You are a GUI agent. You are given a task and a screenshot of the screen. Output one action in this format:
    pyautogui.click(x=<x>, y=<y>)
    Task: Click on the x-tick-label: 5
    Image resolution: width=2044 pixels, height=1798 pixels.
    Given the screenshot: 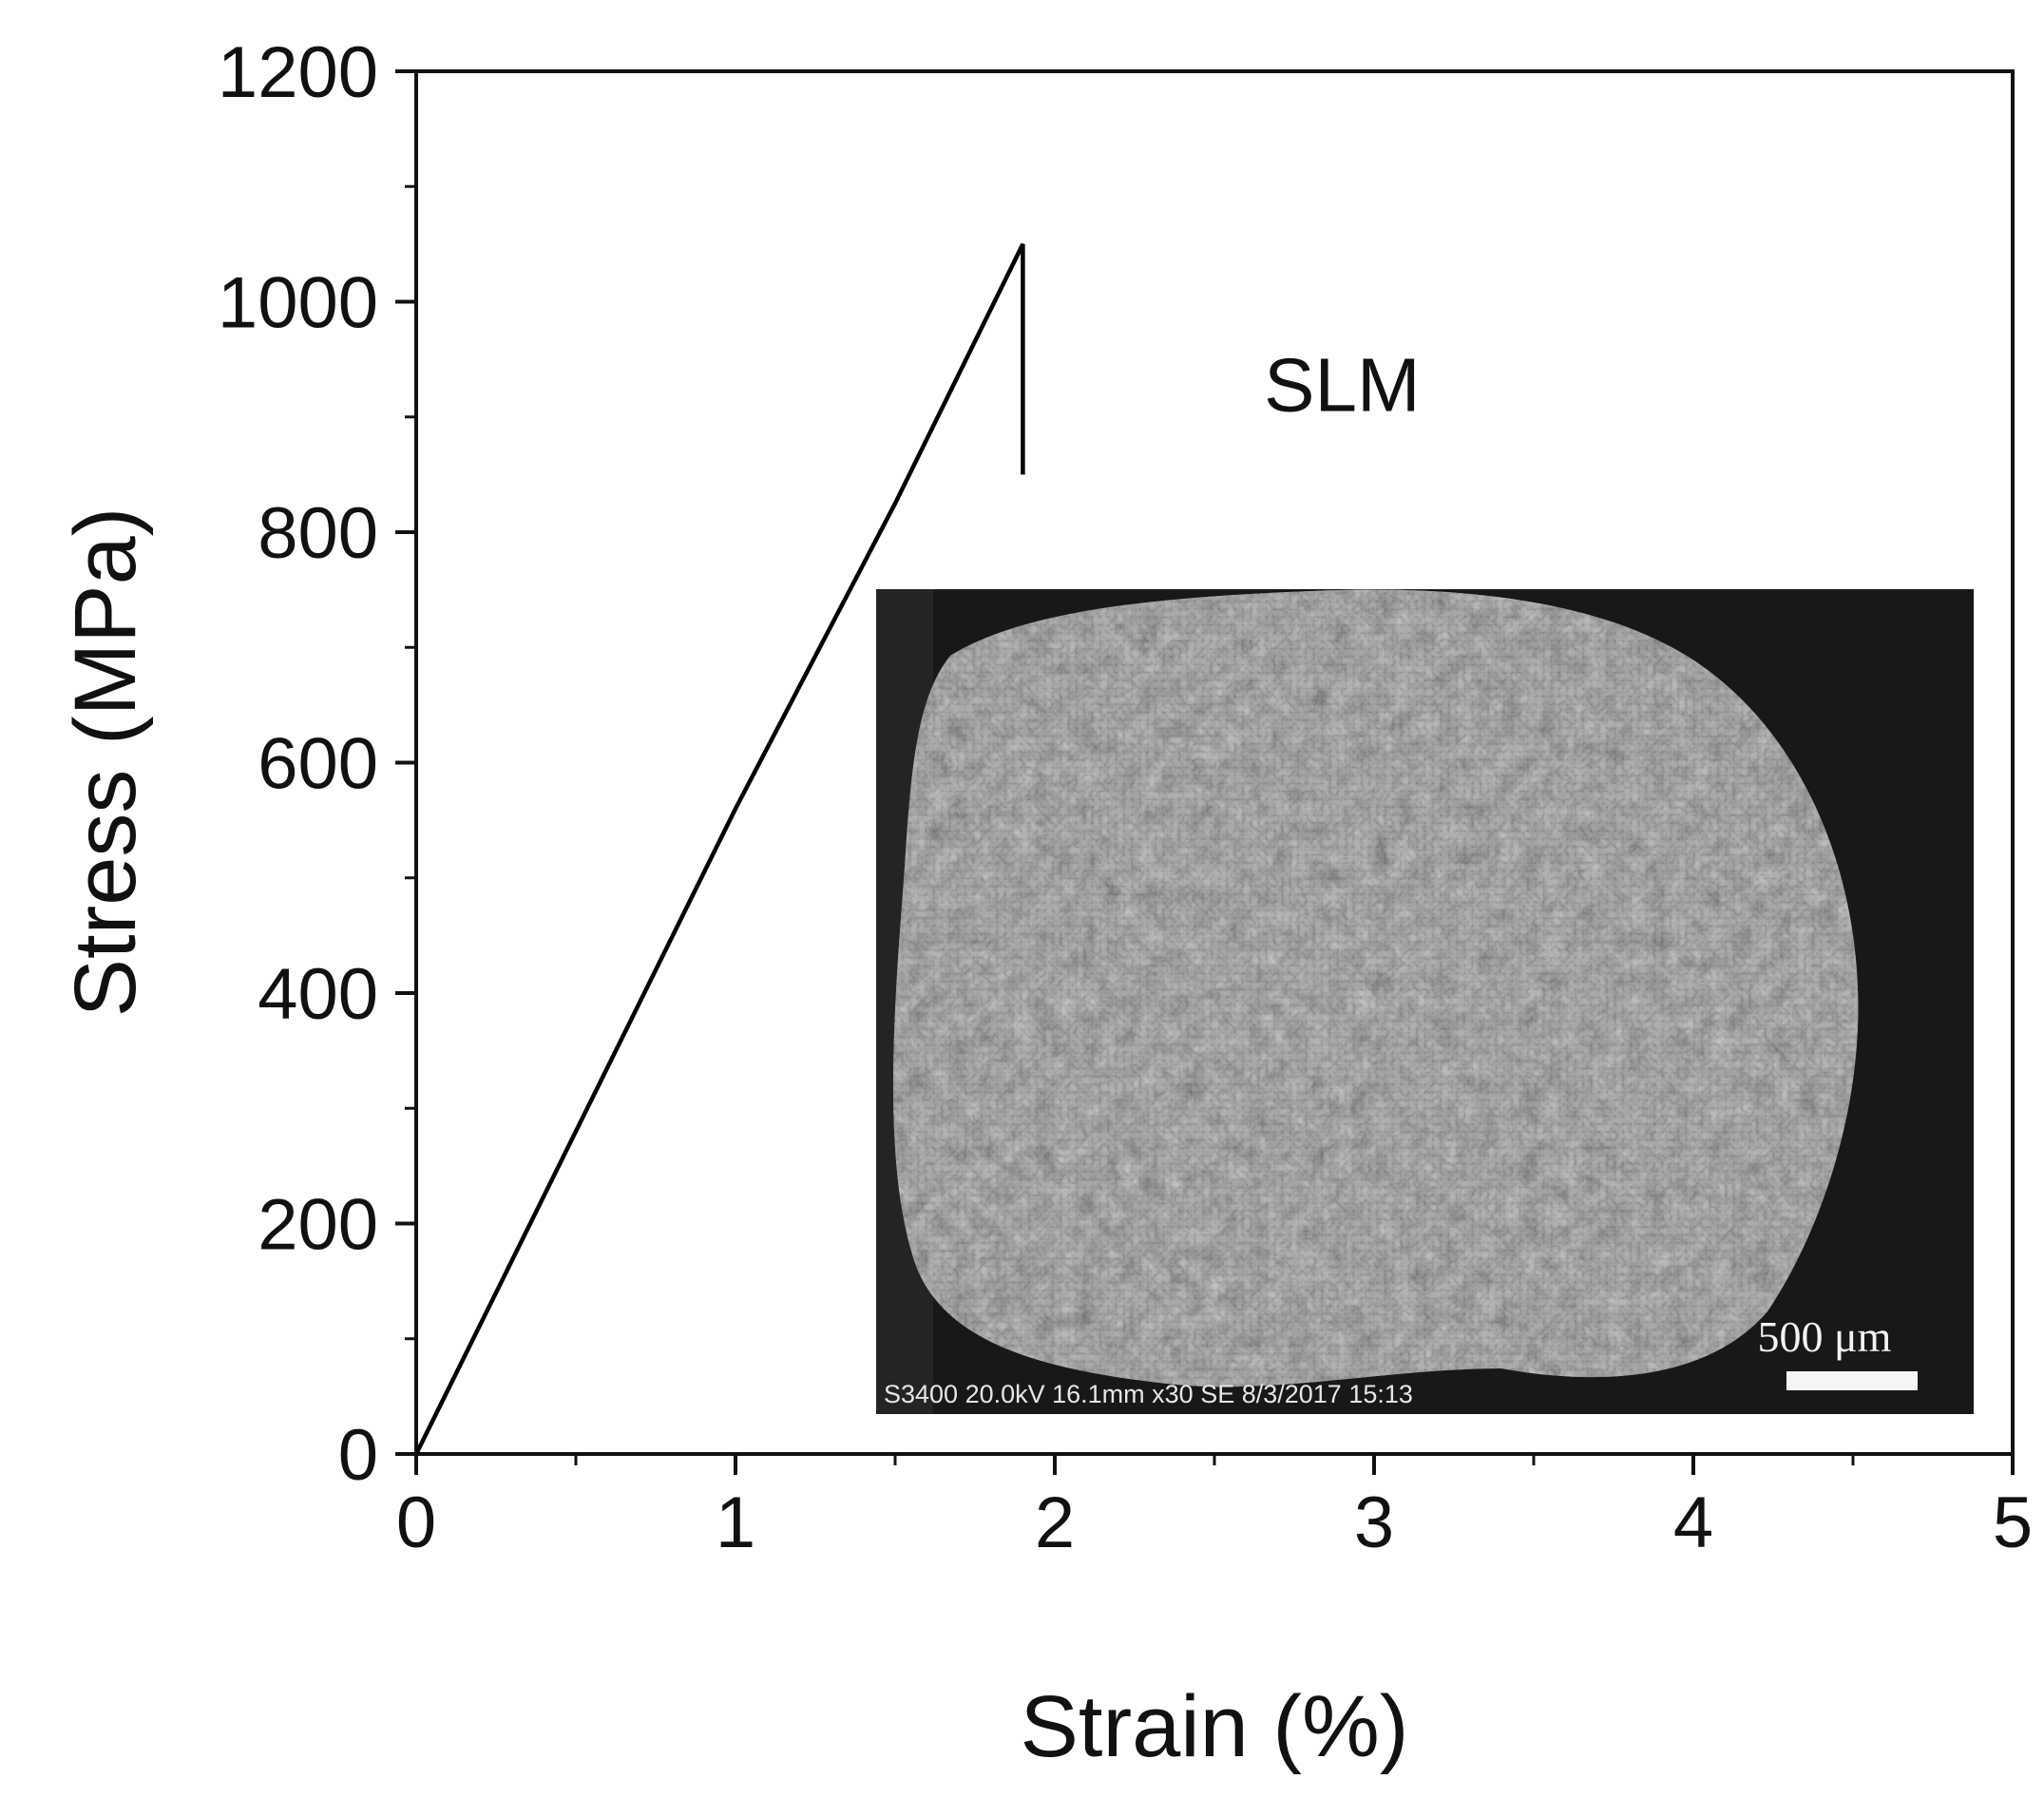 What is the action you would take?
    pyautogui.click(x=2013, y=1522)
    